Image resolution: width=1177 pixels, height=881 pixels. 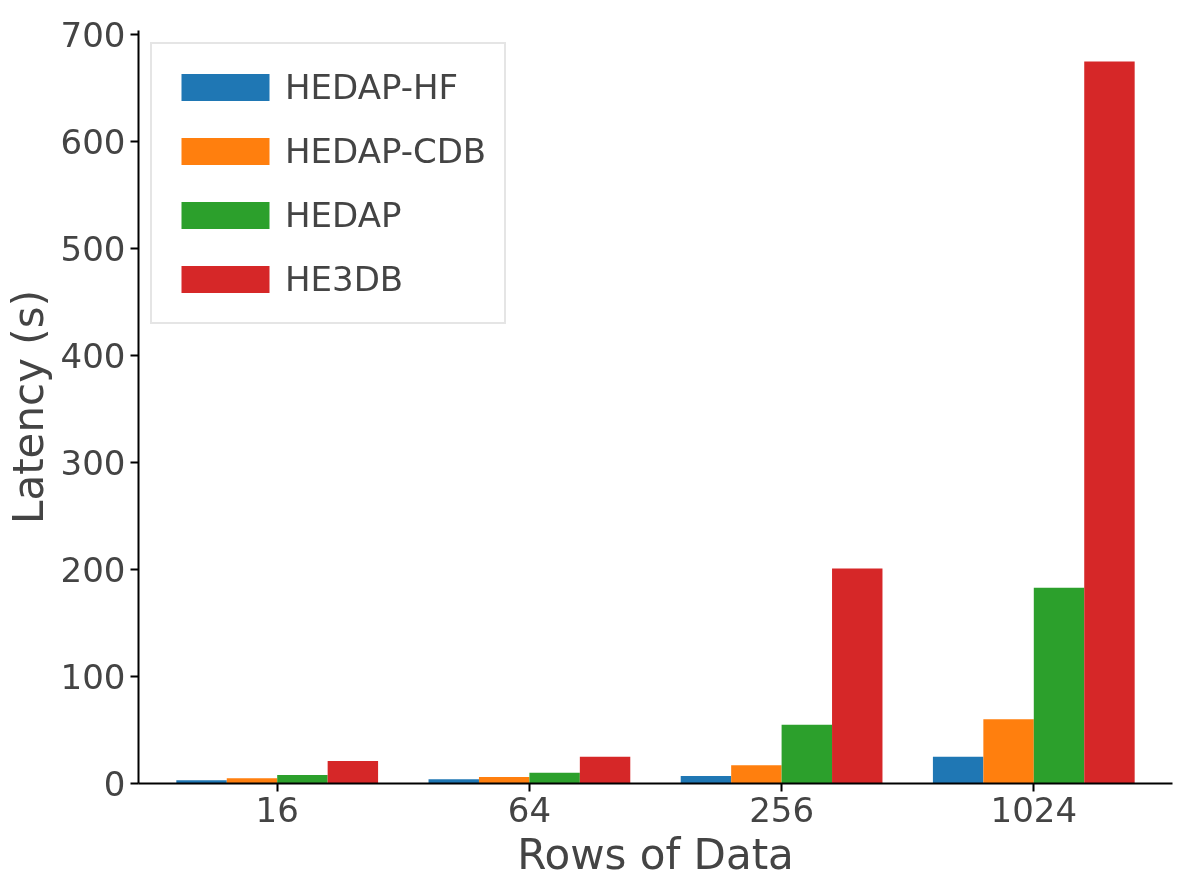 What do you see at coordinates (93, 35) in the screenshot?
I see `y-tick-label: 700` at bounding box center [93, 35].